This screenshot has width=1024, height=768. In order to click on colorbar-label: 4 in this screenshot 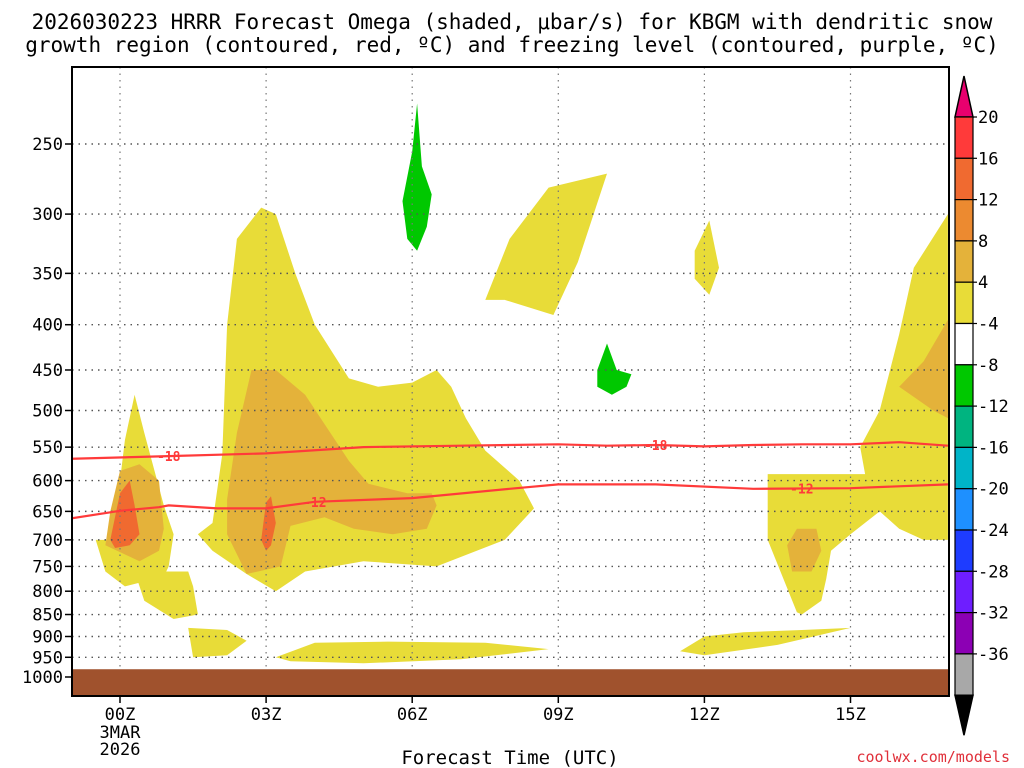, I will do `click(983, 283)`.